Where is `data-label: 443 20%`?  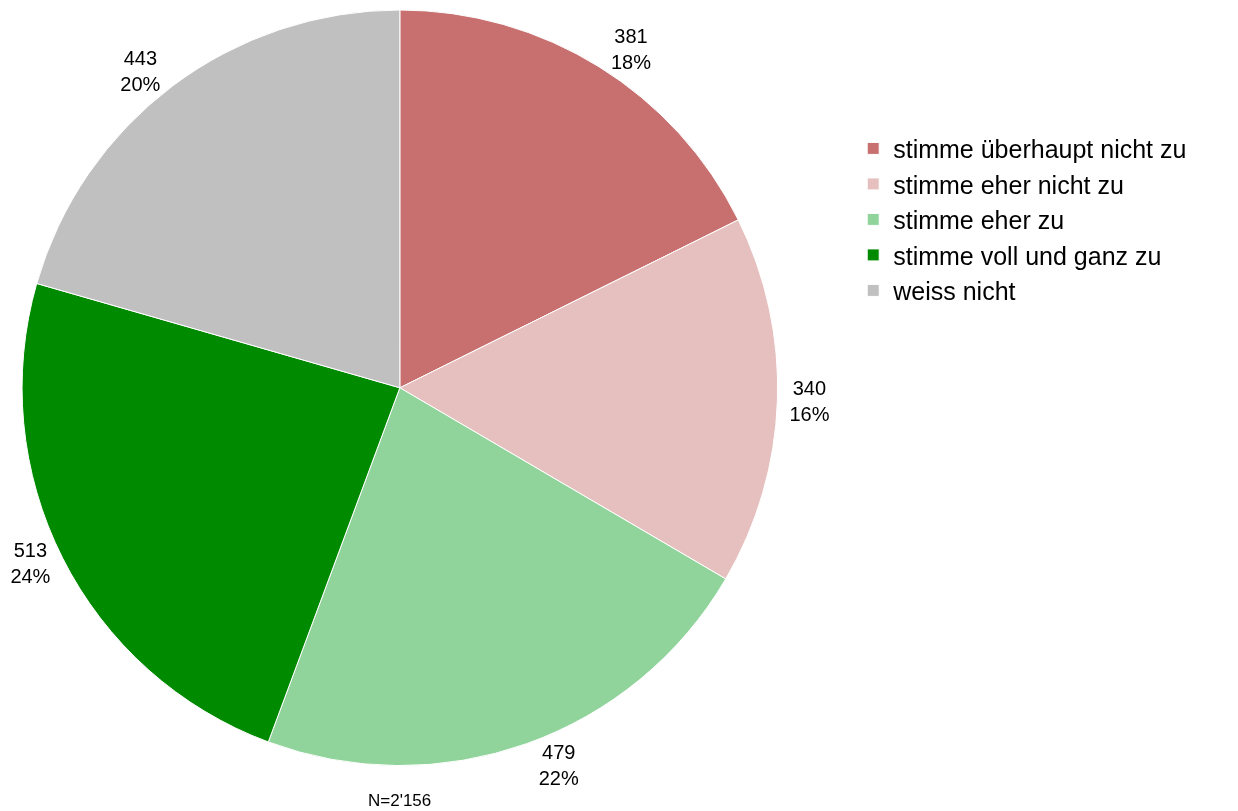 data-label: 443 20% is located at coordinates (140, 70).